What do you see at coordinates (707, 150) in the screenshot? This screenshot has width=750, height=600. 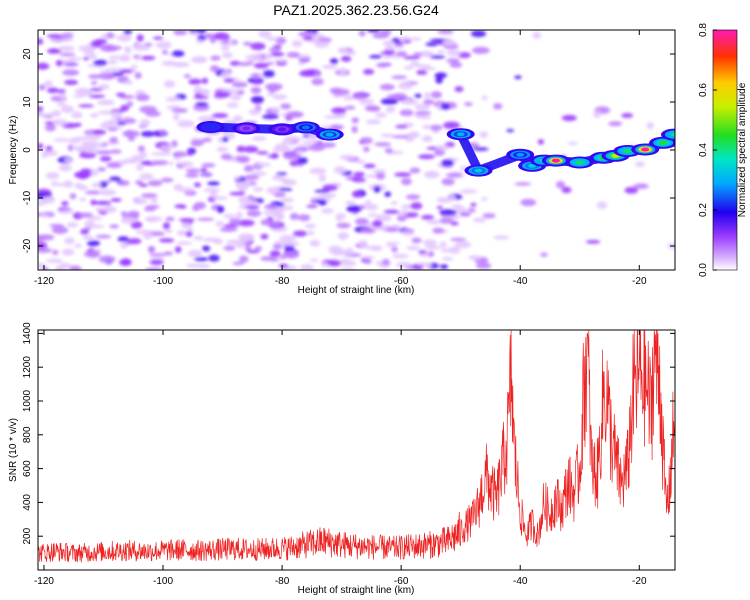 I see `colorbar-ticks: 0.0 0.2 0.4 0.6 0.8` at bounding box center [707, 150].